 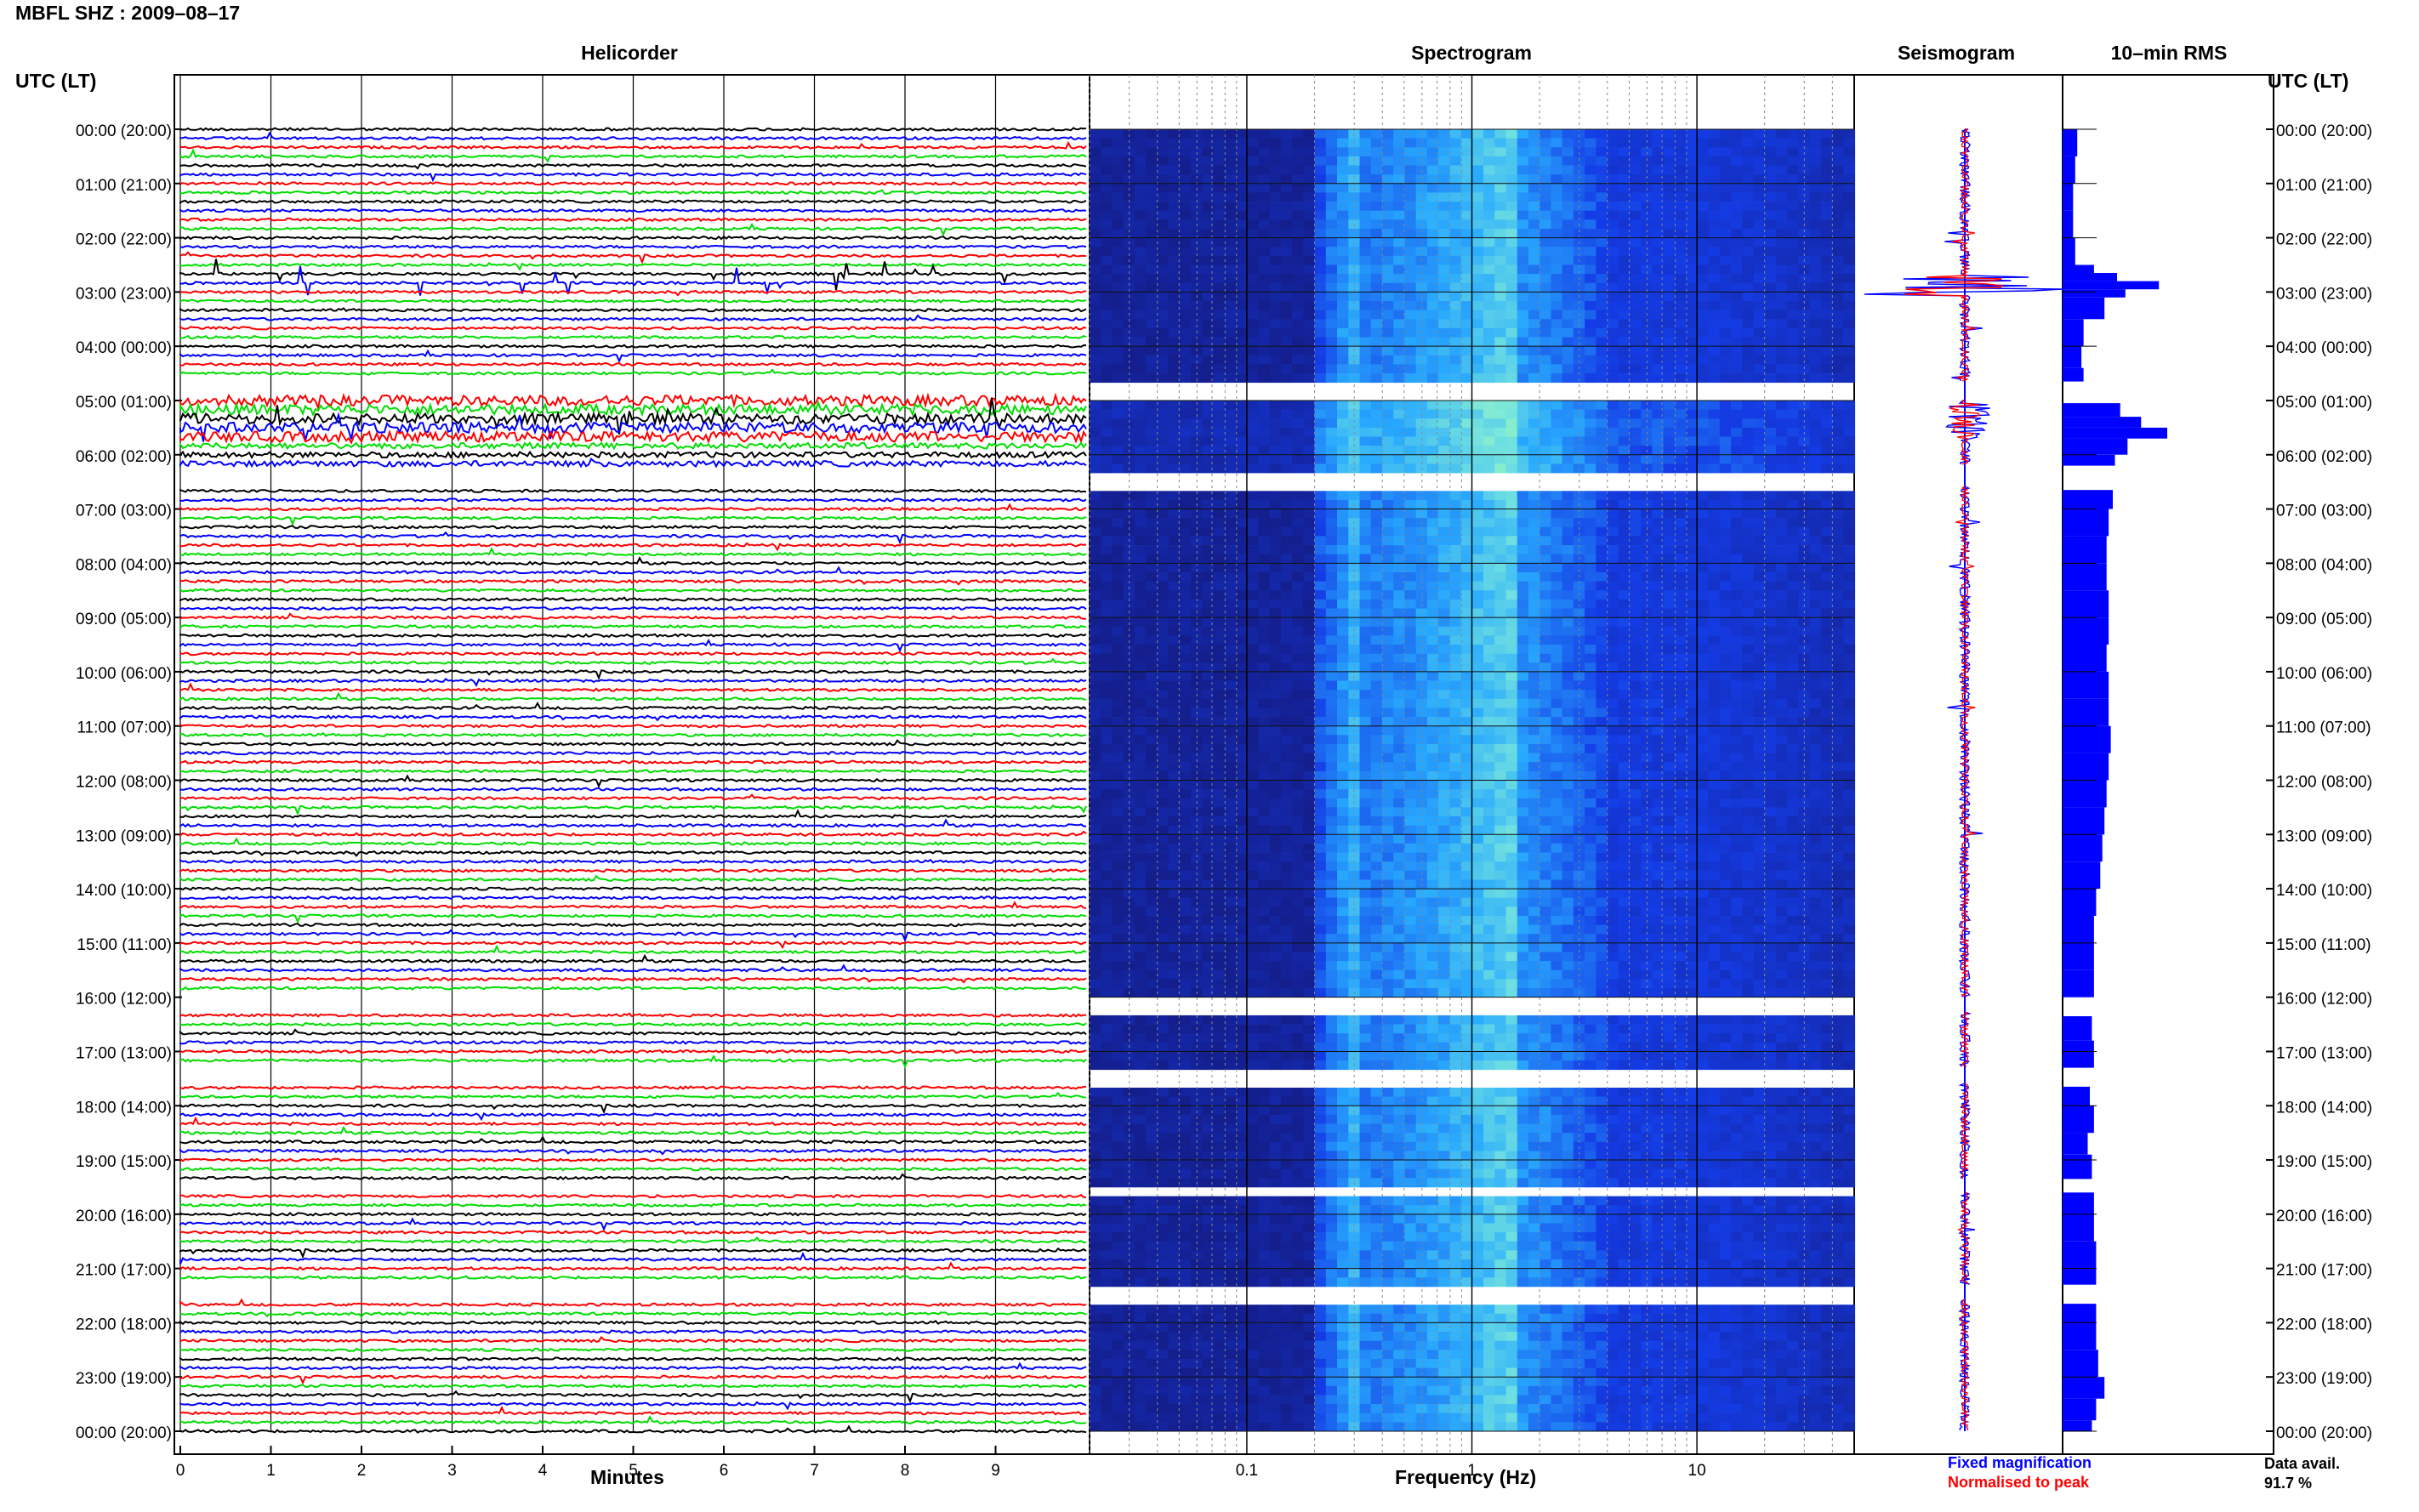 What do you see at coordinates (633, 155) in the screenshot?
I see `helicorder-trace` at bounding box center [633, 155].